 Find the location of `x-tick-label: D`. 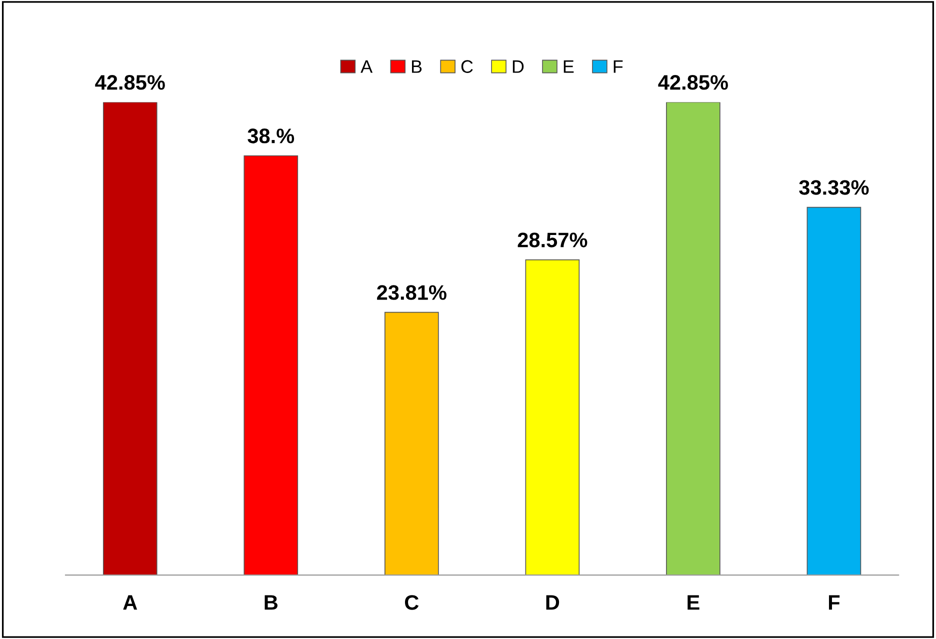

x-tick-label: D is located at coordinates (553, 602).